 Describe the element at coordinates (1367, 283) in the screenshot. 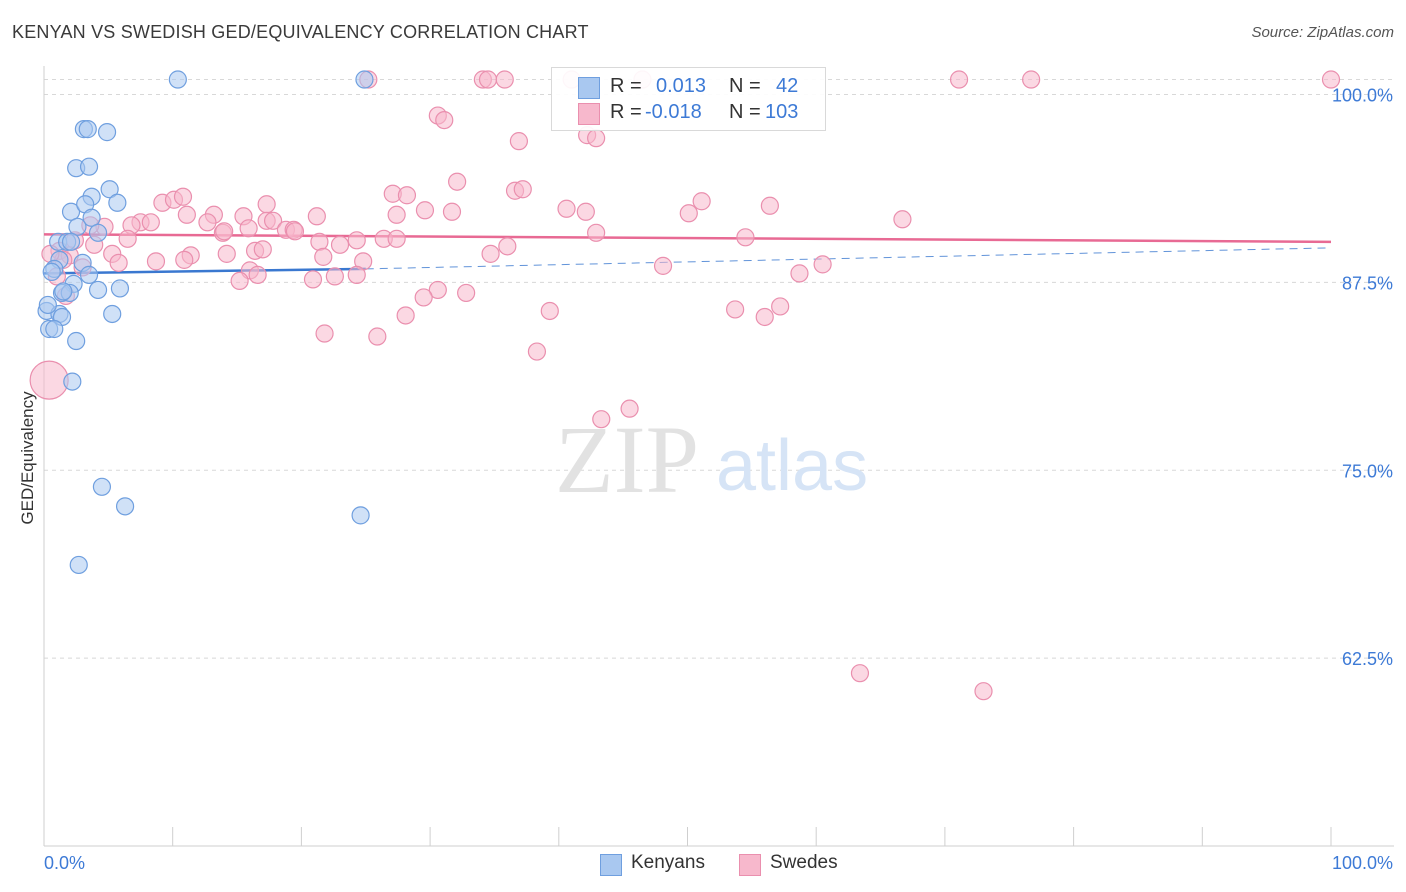

I see `y-tick-label: 87.5%` at that location.